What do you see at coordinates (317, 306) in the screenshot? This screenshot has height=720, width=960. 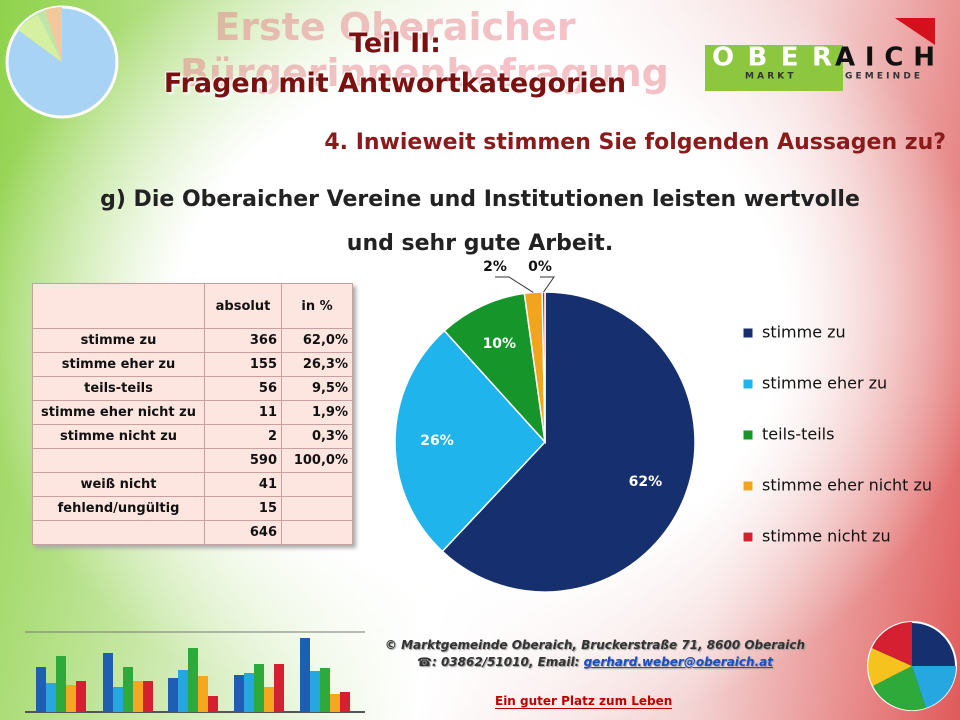 I see `header-cell: in %` at bounding box center [317, 306].